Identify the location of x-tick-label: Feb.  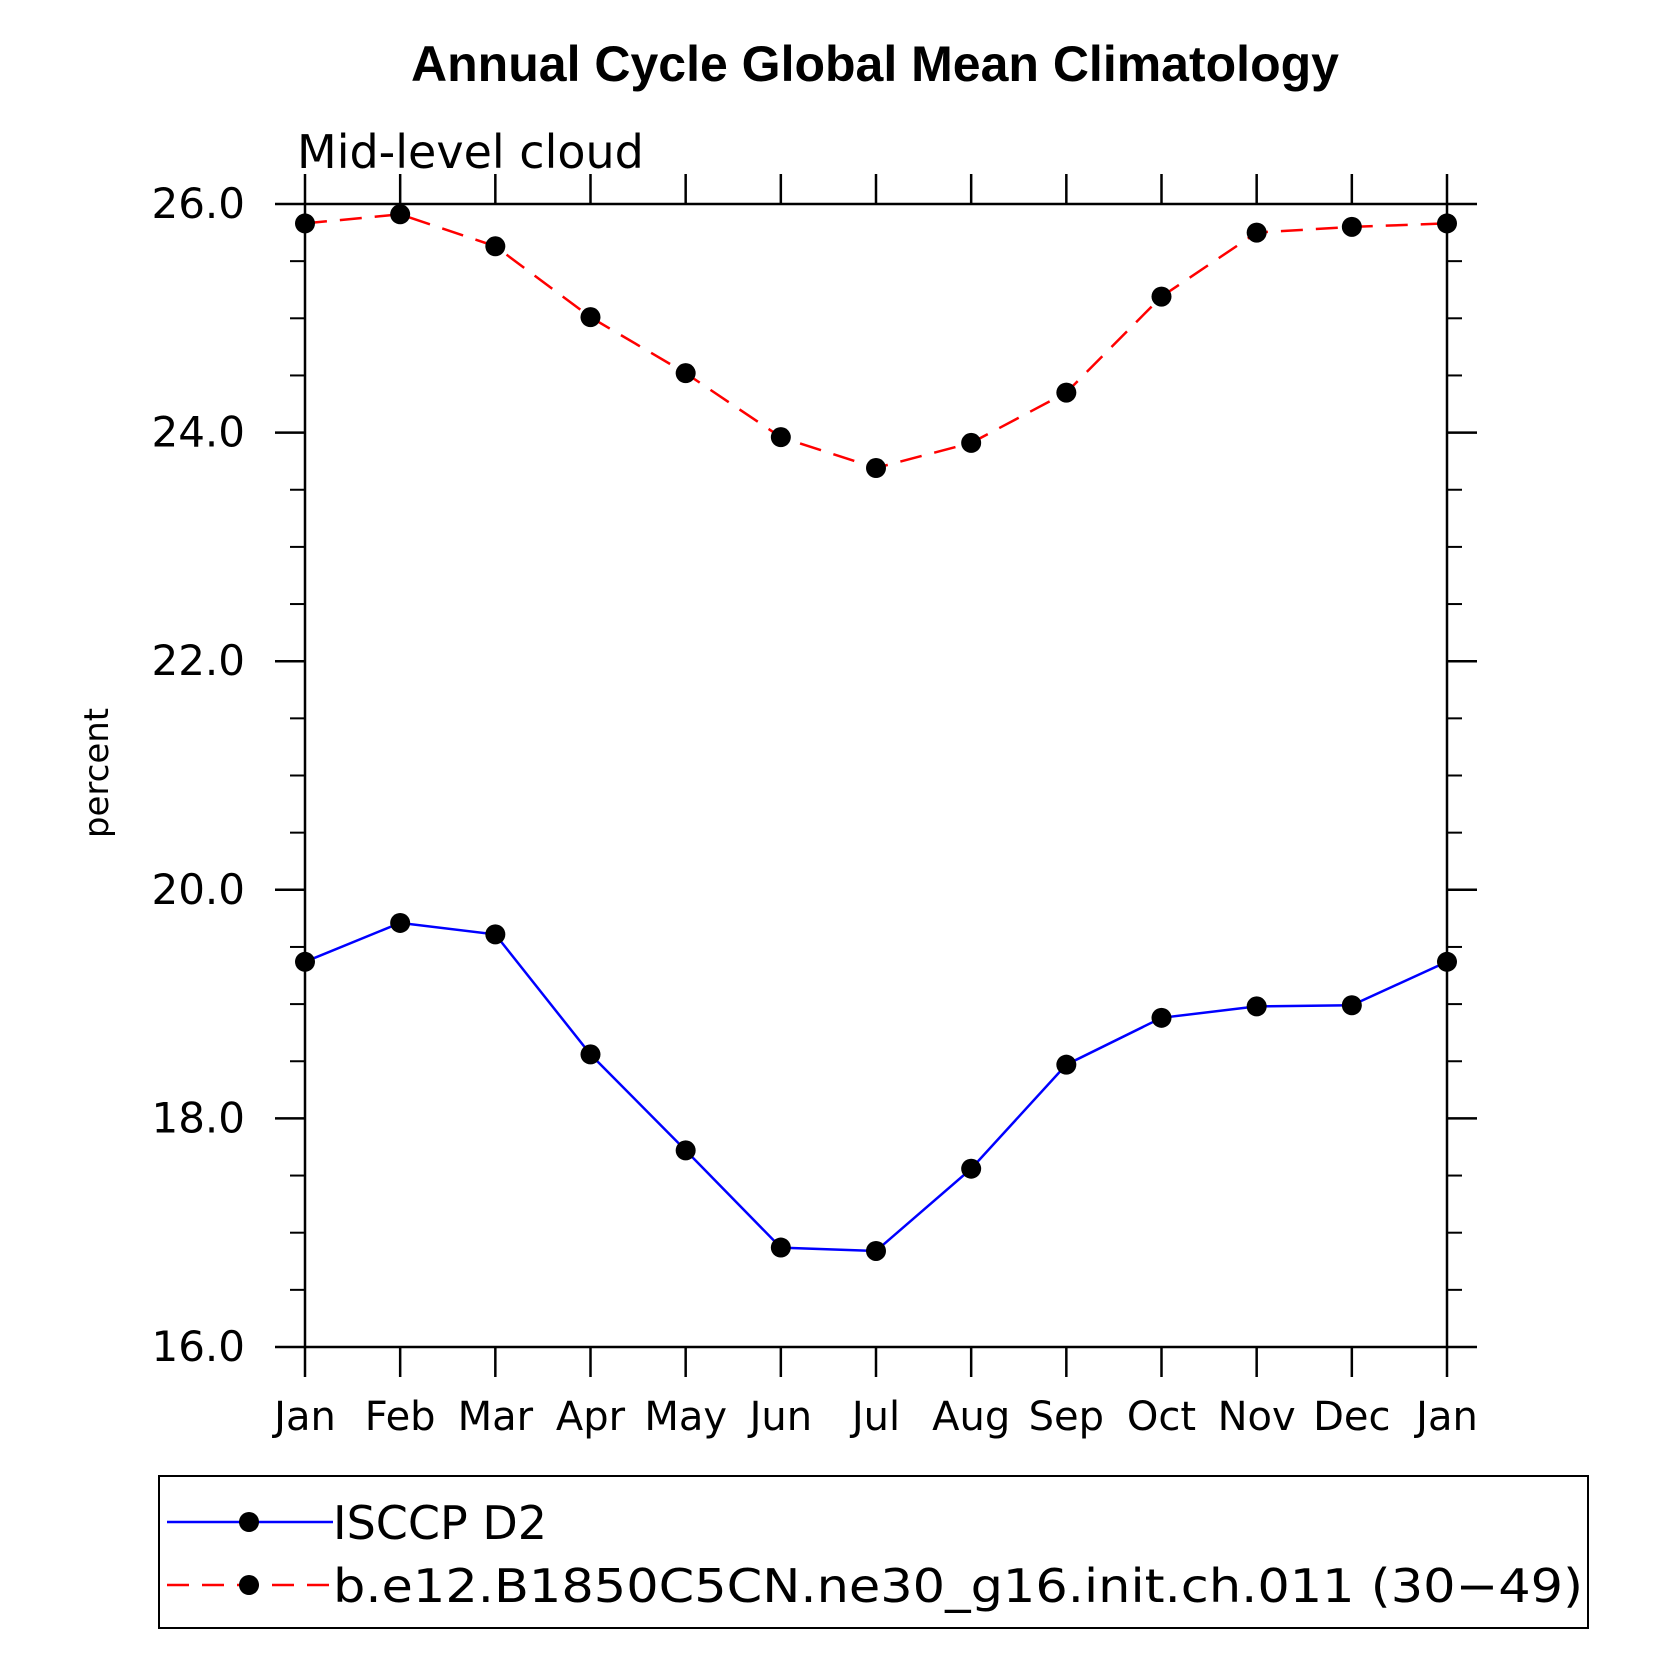
(400, 1417).